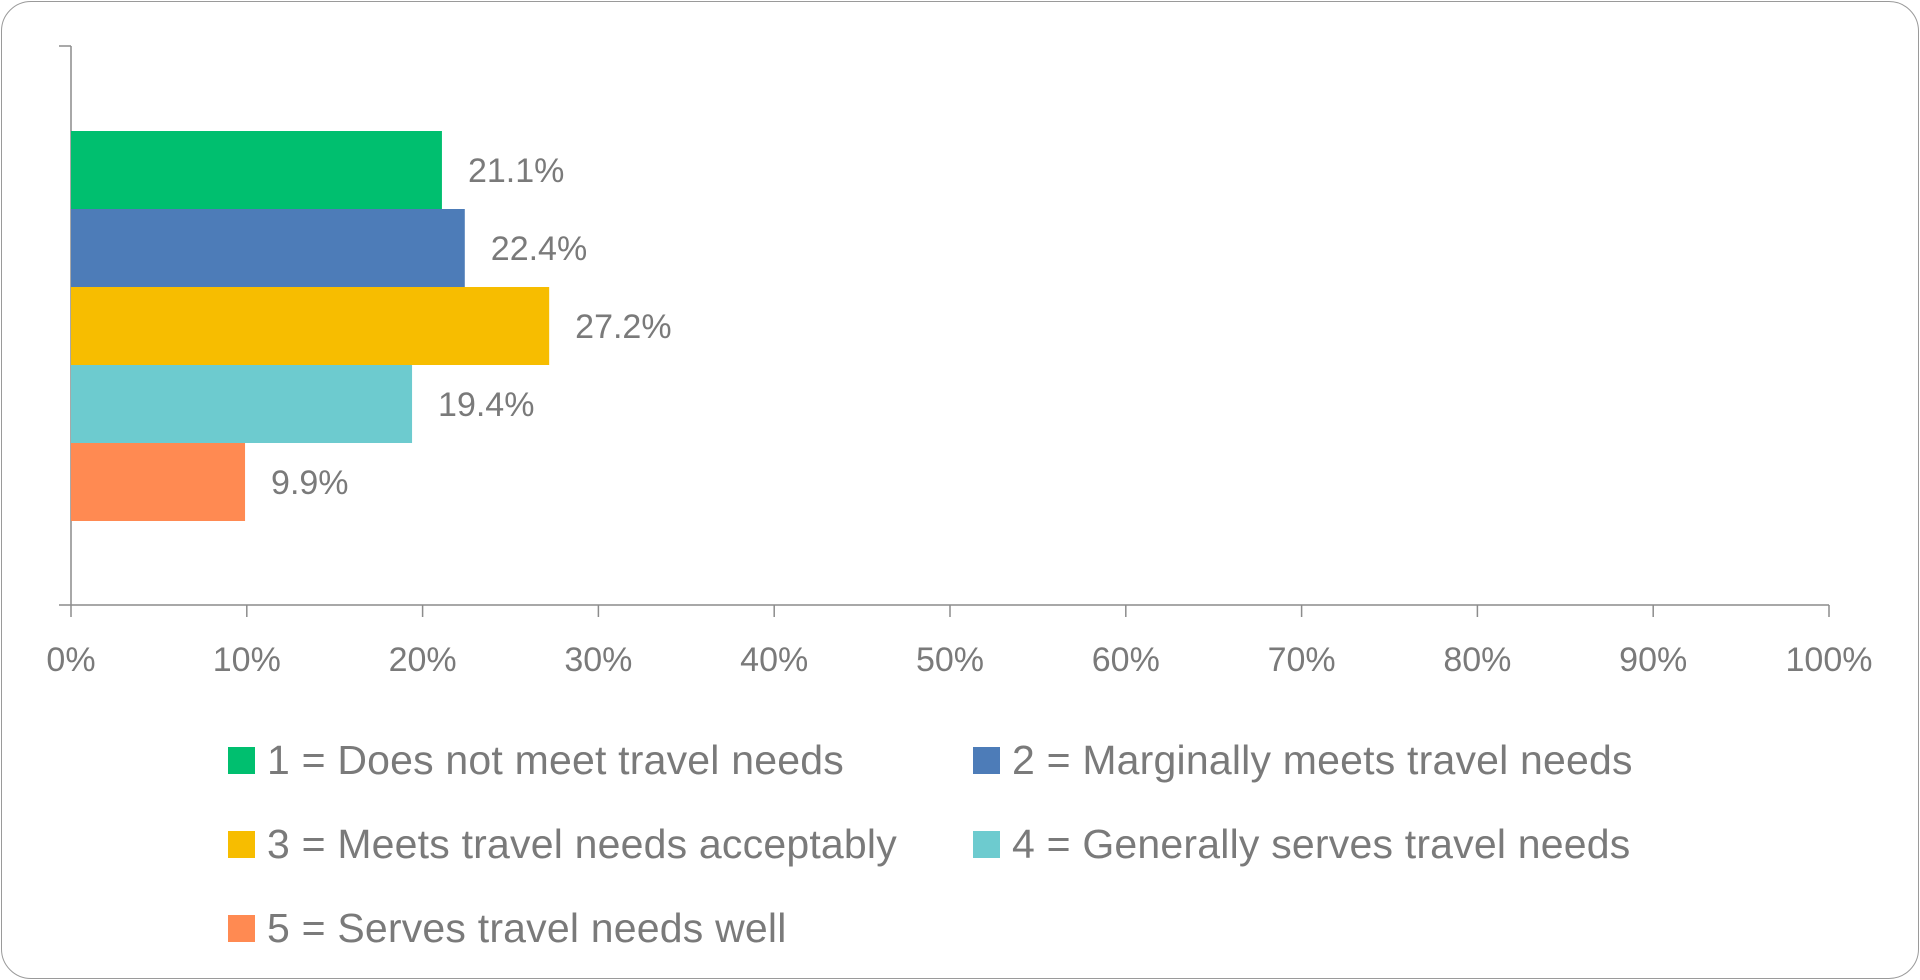 The image size is (1920, 980). I want to click on legend-item-1: 1 = Does not meet travel needs, so click(600, 760).